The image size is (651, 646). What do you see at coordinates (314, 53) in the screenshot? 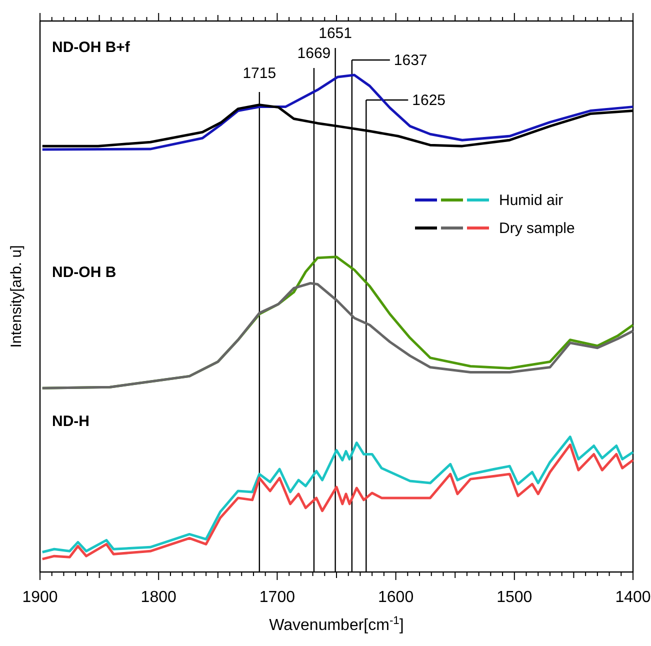
I see `ref-line-label: 1669` at bounding box center [314, 53].